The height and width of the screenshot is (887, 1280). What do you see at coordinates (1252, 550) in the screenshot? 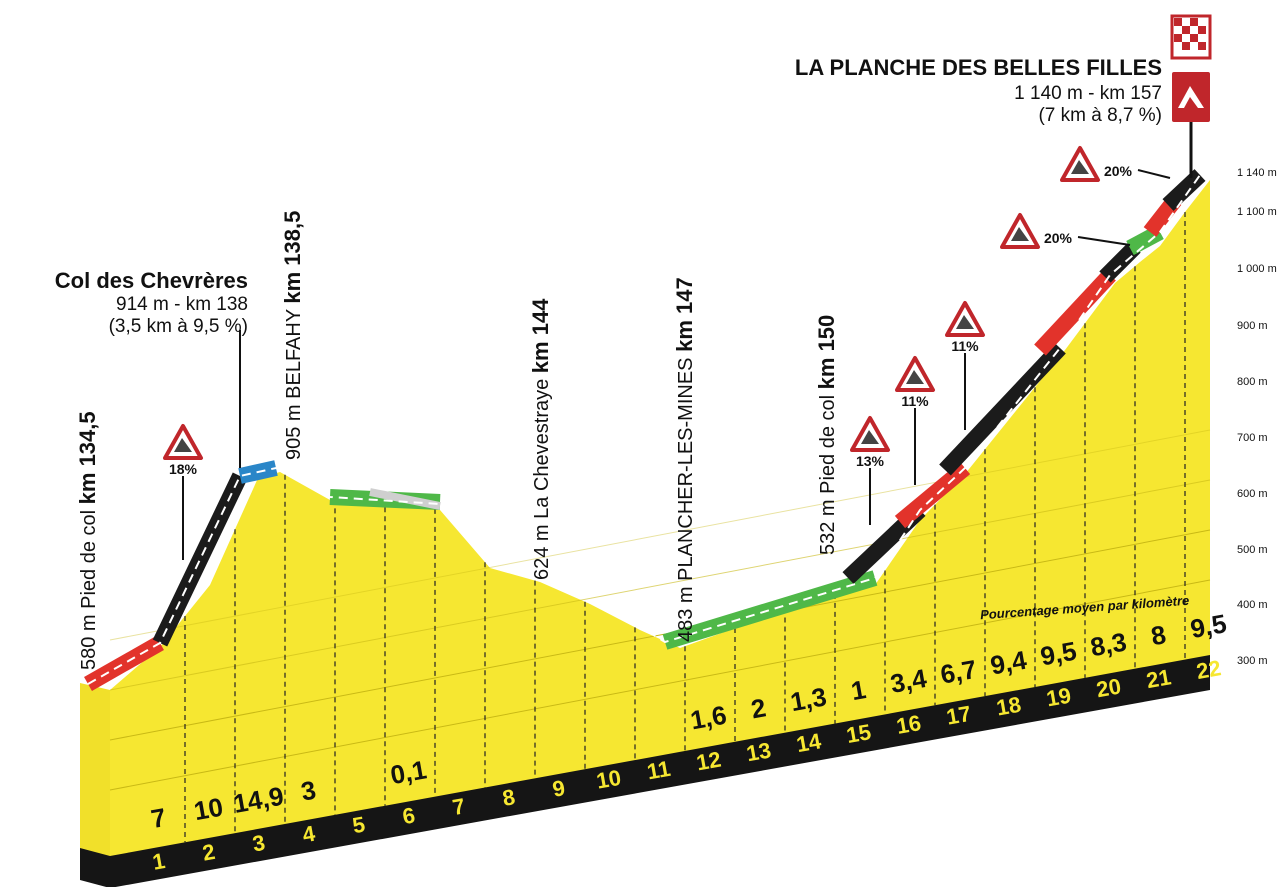
I see `y-axis-tick: 500 m` at bounding box center [1252, 550].